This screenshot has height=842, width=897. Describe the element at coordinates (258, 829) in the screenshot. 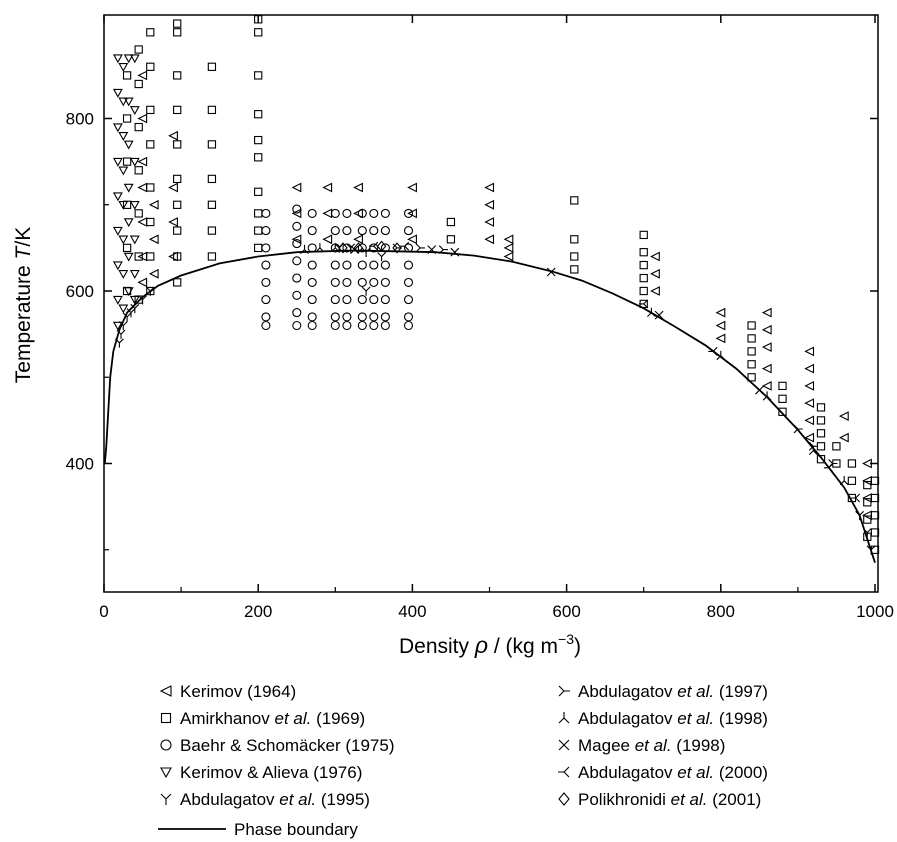

I see `legend-item-phase-boundary: Phase boundary` at that location.